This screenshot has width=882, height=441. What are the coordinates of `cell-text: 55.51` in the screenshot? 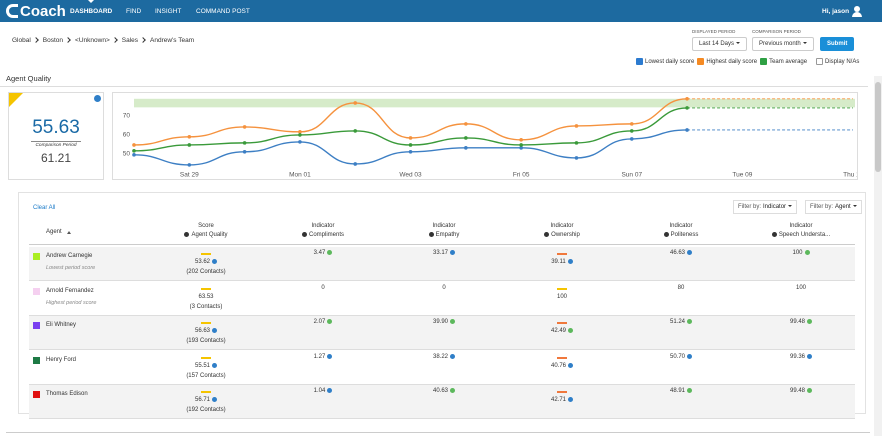 It's located at (202, 365).